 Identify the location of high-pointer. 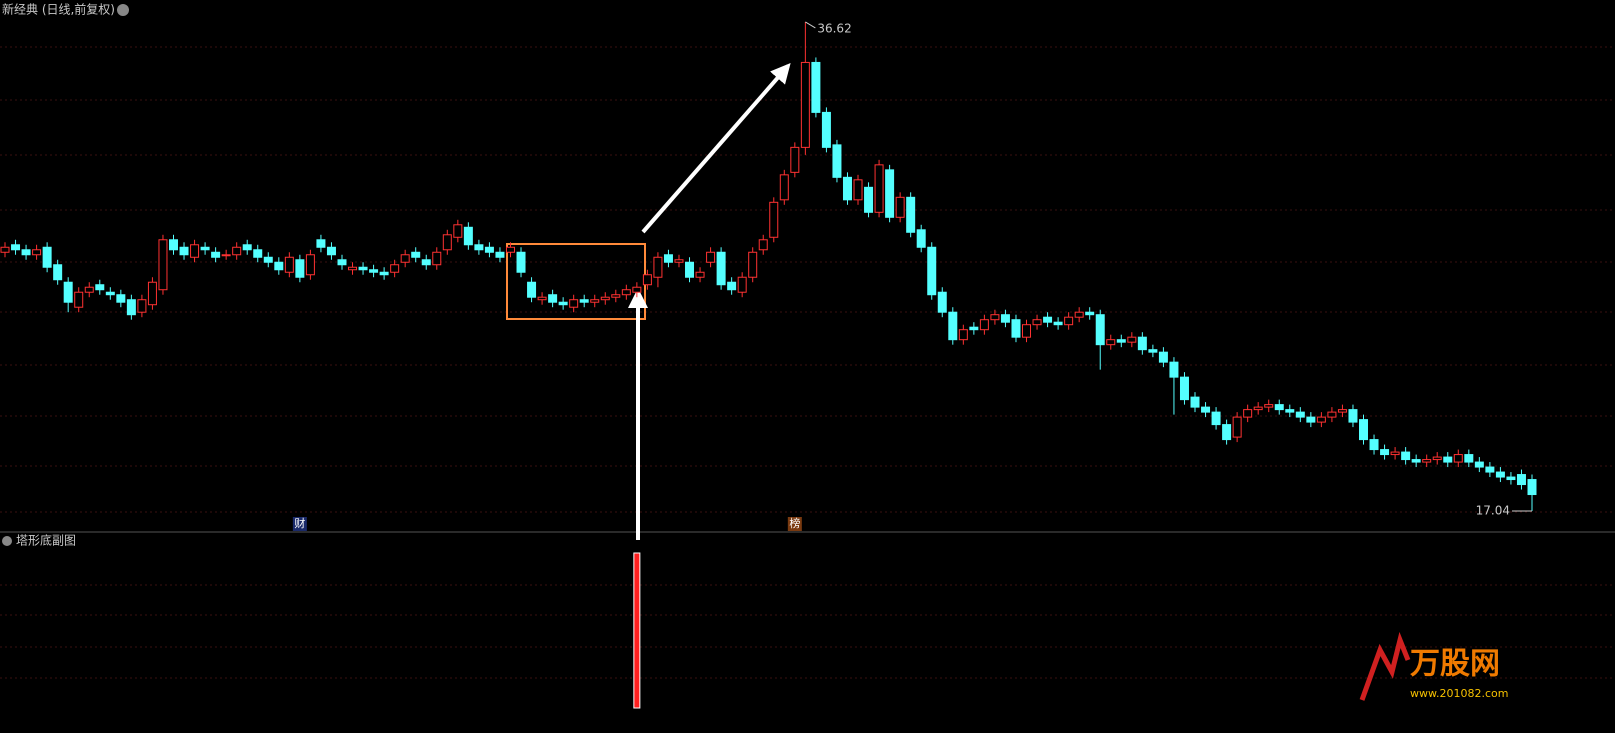
(810, 25).